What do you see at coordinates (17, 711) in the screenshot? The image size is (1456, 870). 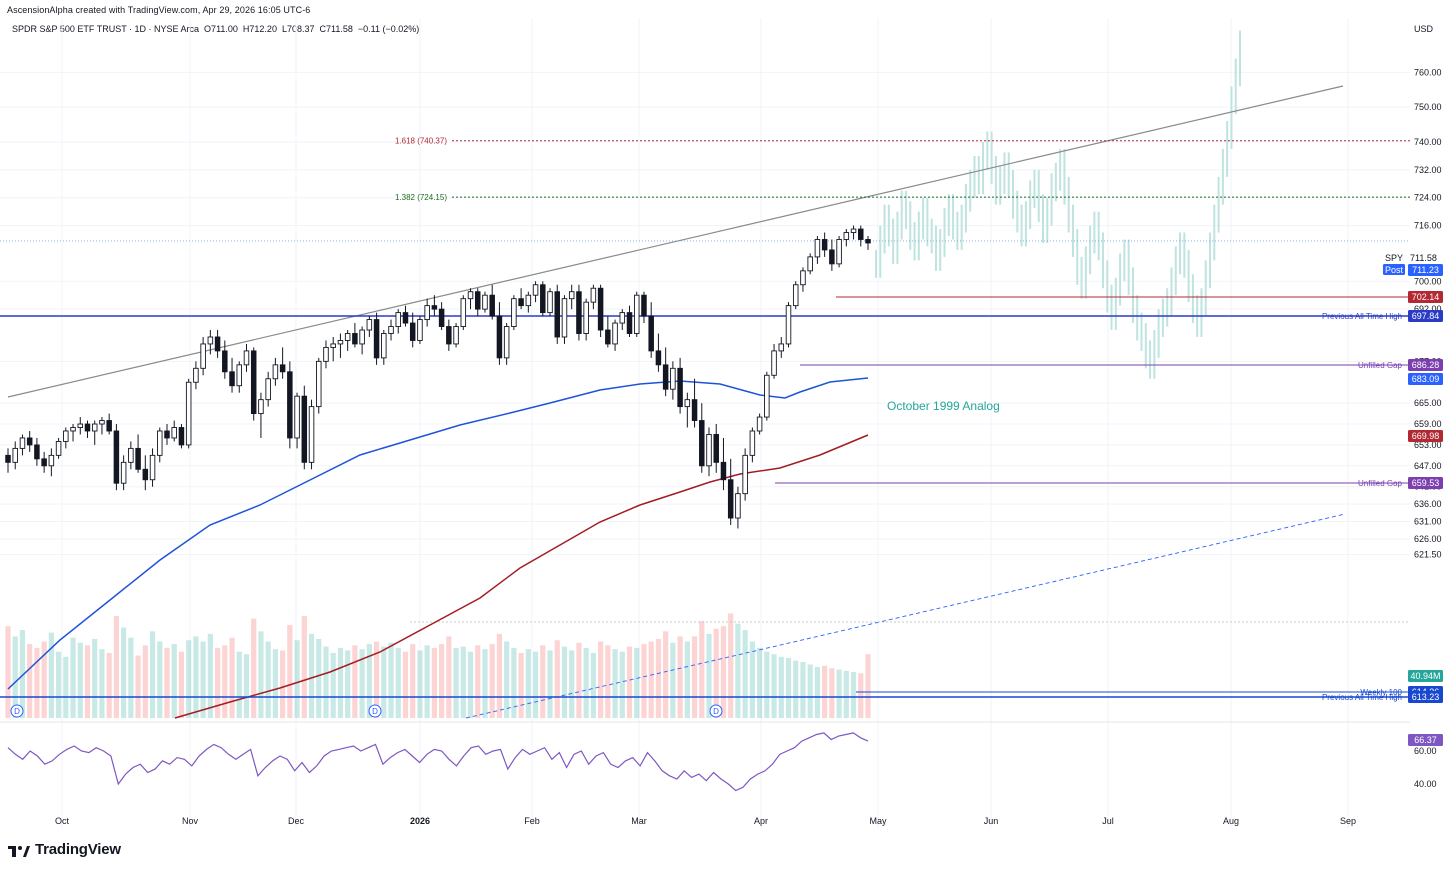 I see `dividend-marker` at bounding box center [17, 711].